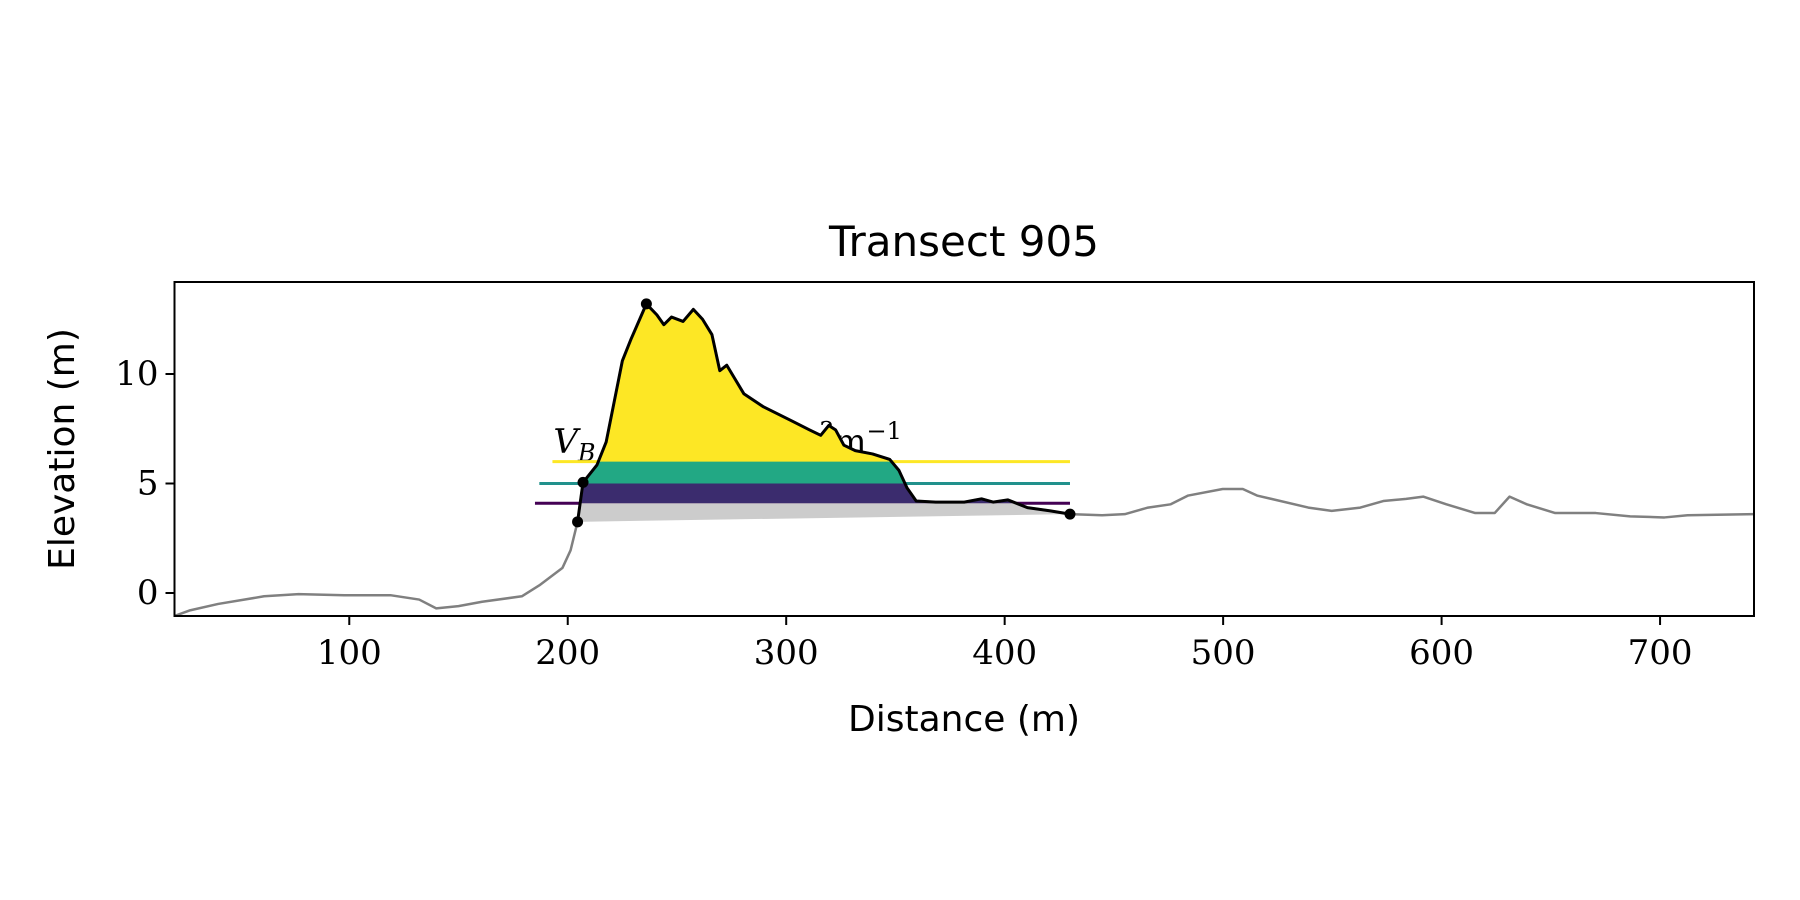  Describe the element at coordinates (586, 453) in the screenshot. I see `annotation-sub: B` at that location.